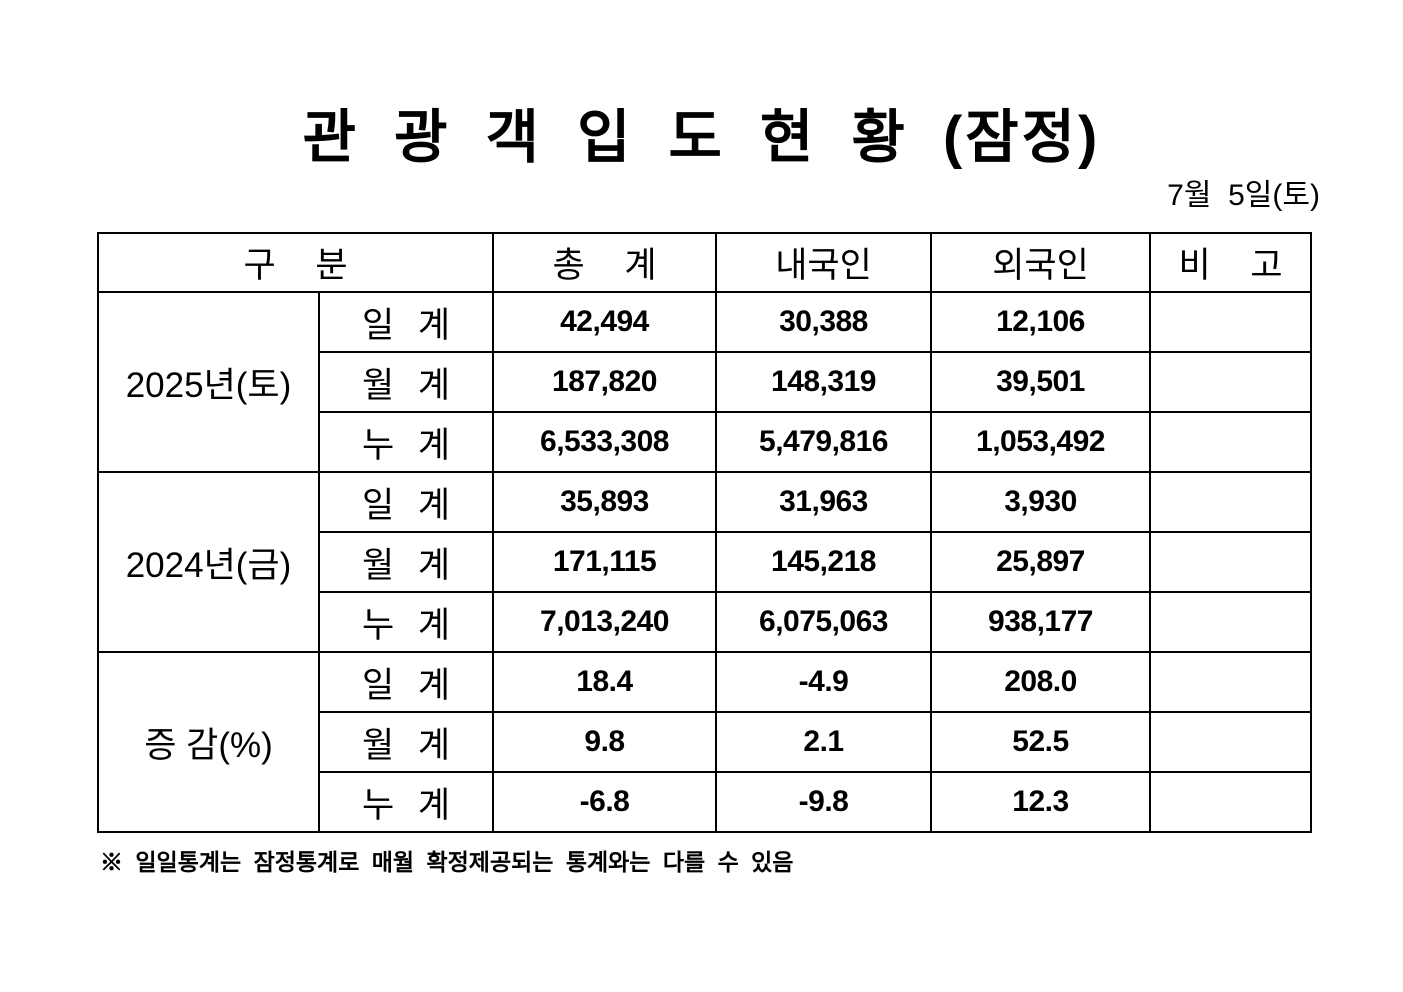  Describe the element at coordinates (1040, 742) in the screenshot. I see `value-foreign: 52.5` at that location.